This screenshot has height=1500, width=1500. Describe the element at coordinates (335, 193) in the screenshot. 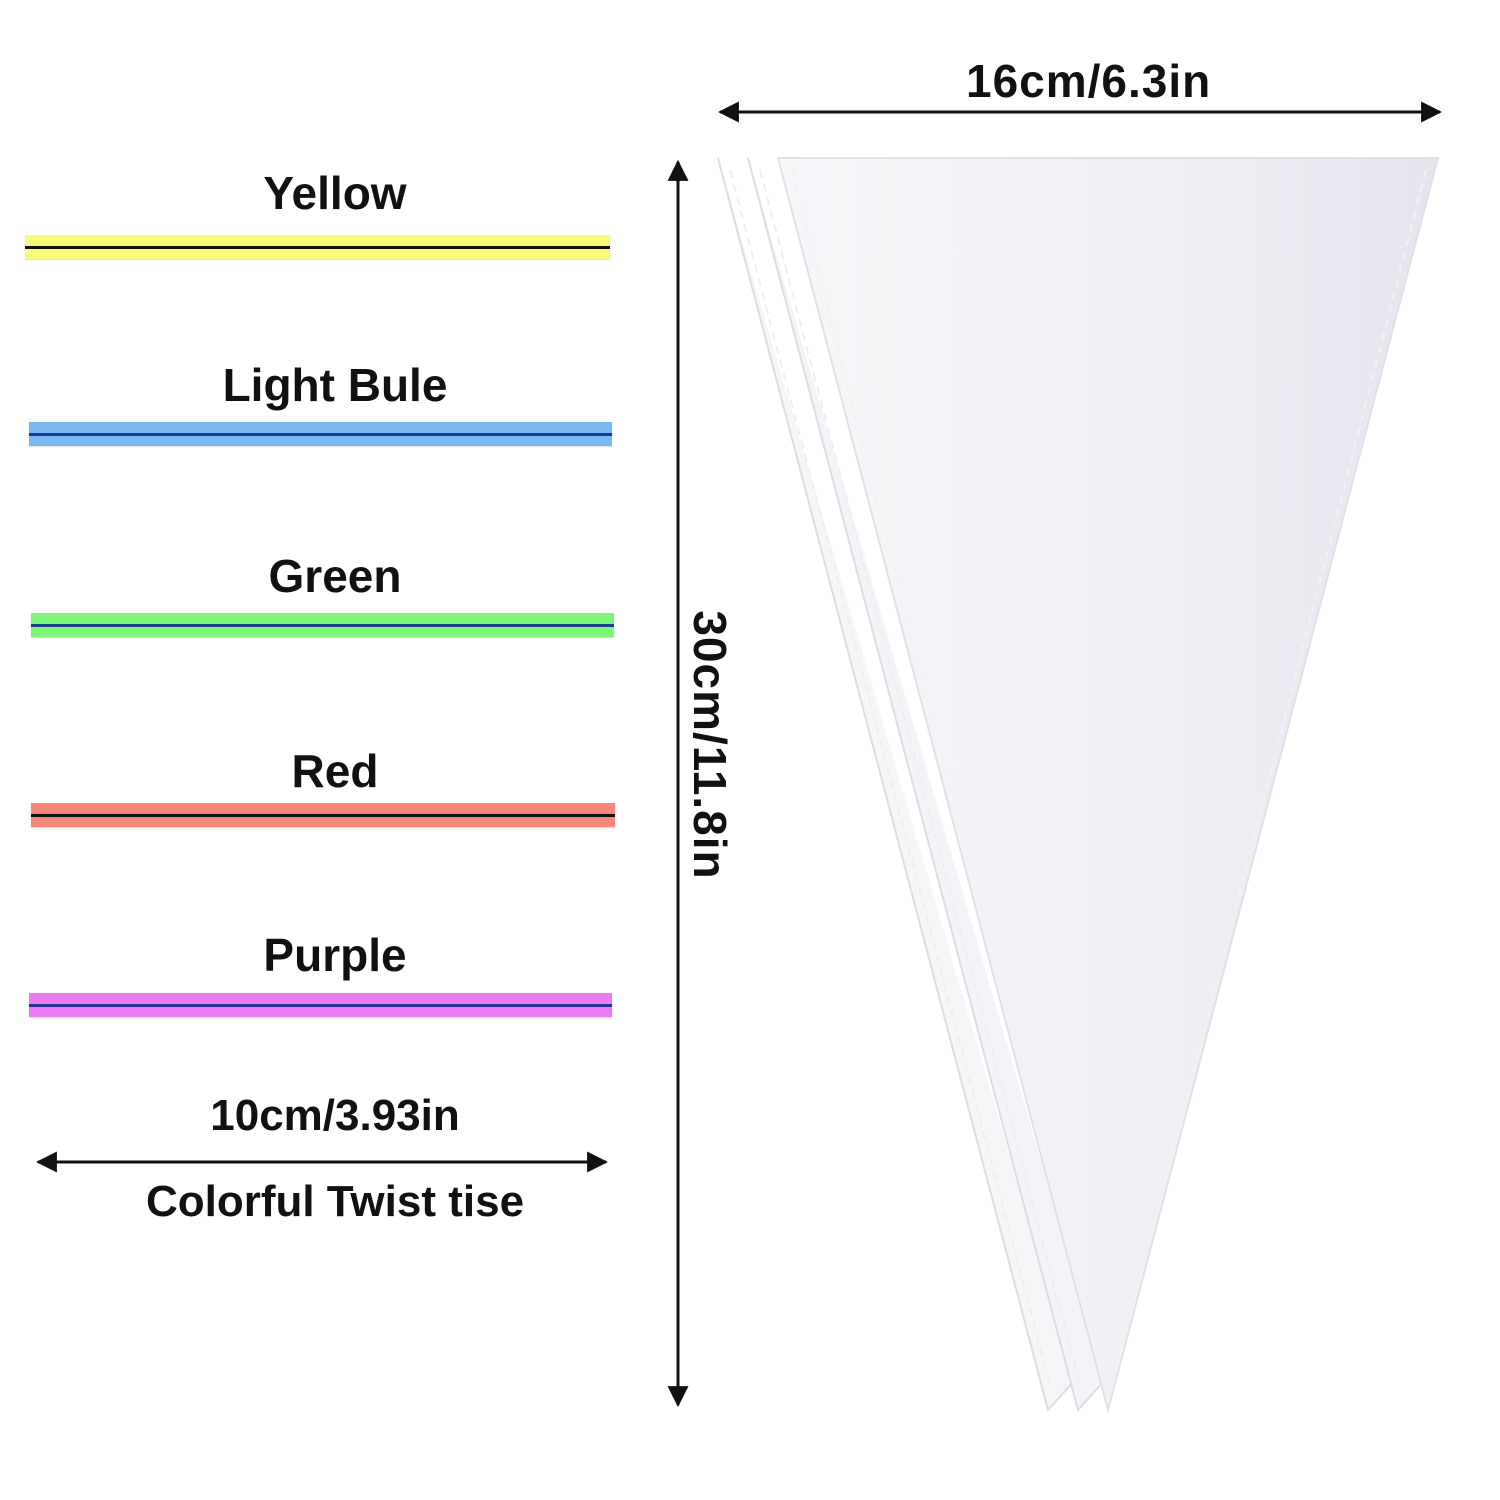

I see `tie-label-yellow: Yellow` at that location.